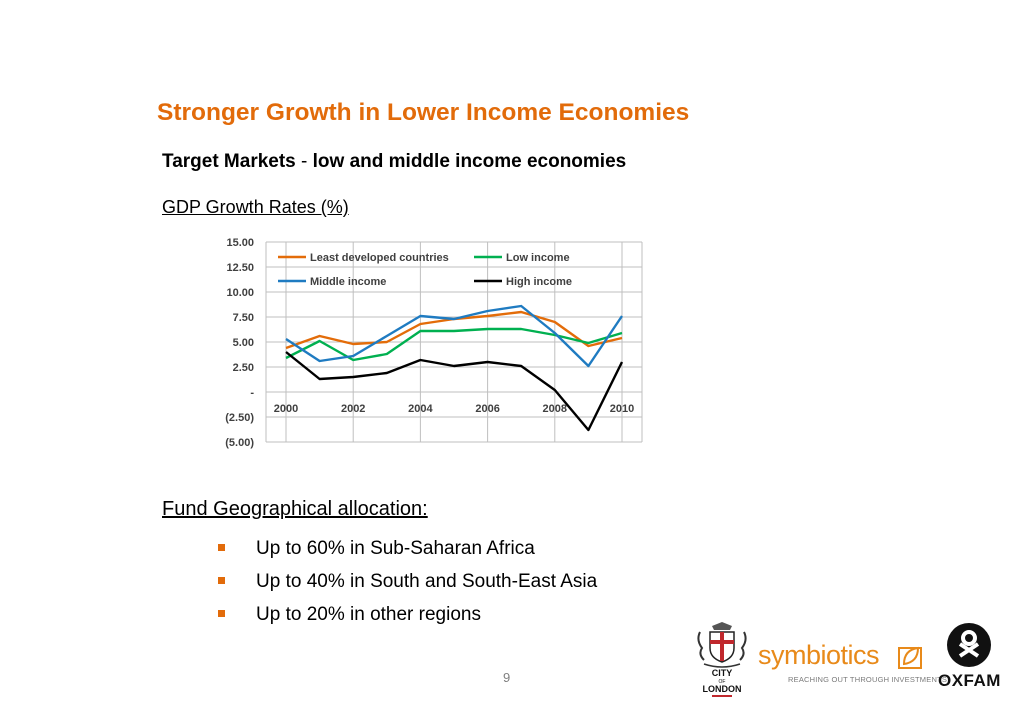 The image size is (1024, 709). Describe the element at coordinates (420, 409) in the screenshot. I see `x-tick-label: 2004` at that location.